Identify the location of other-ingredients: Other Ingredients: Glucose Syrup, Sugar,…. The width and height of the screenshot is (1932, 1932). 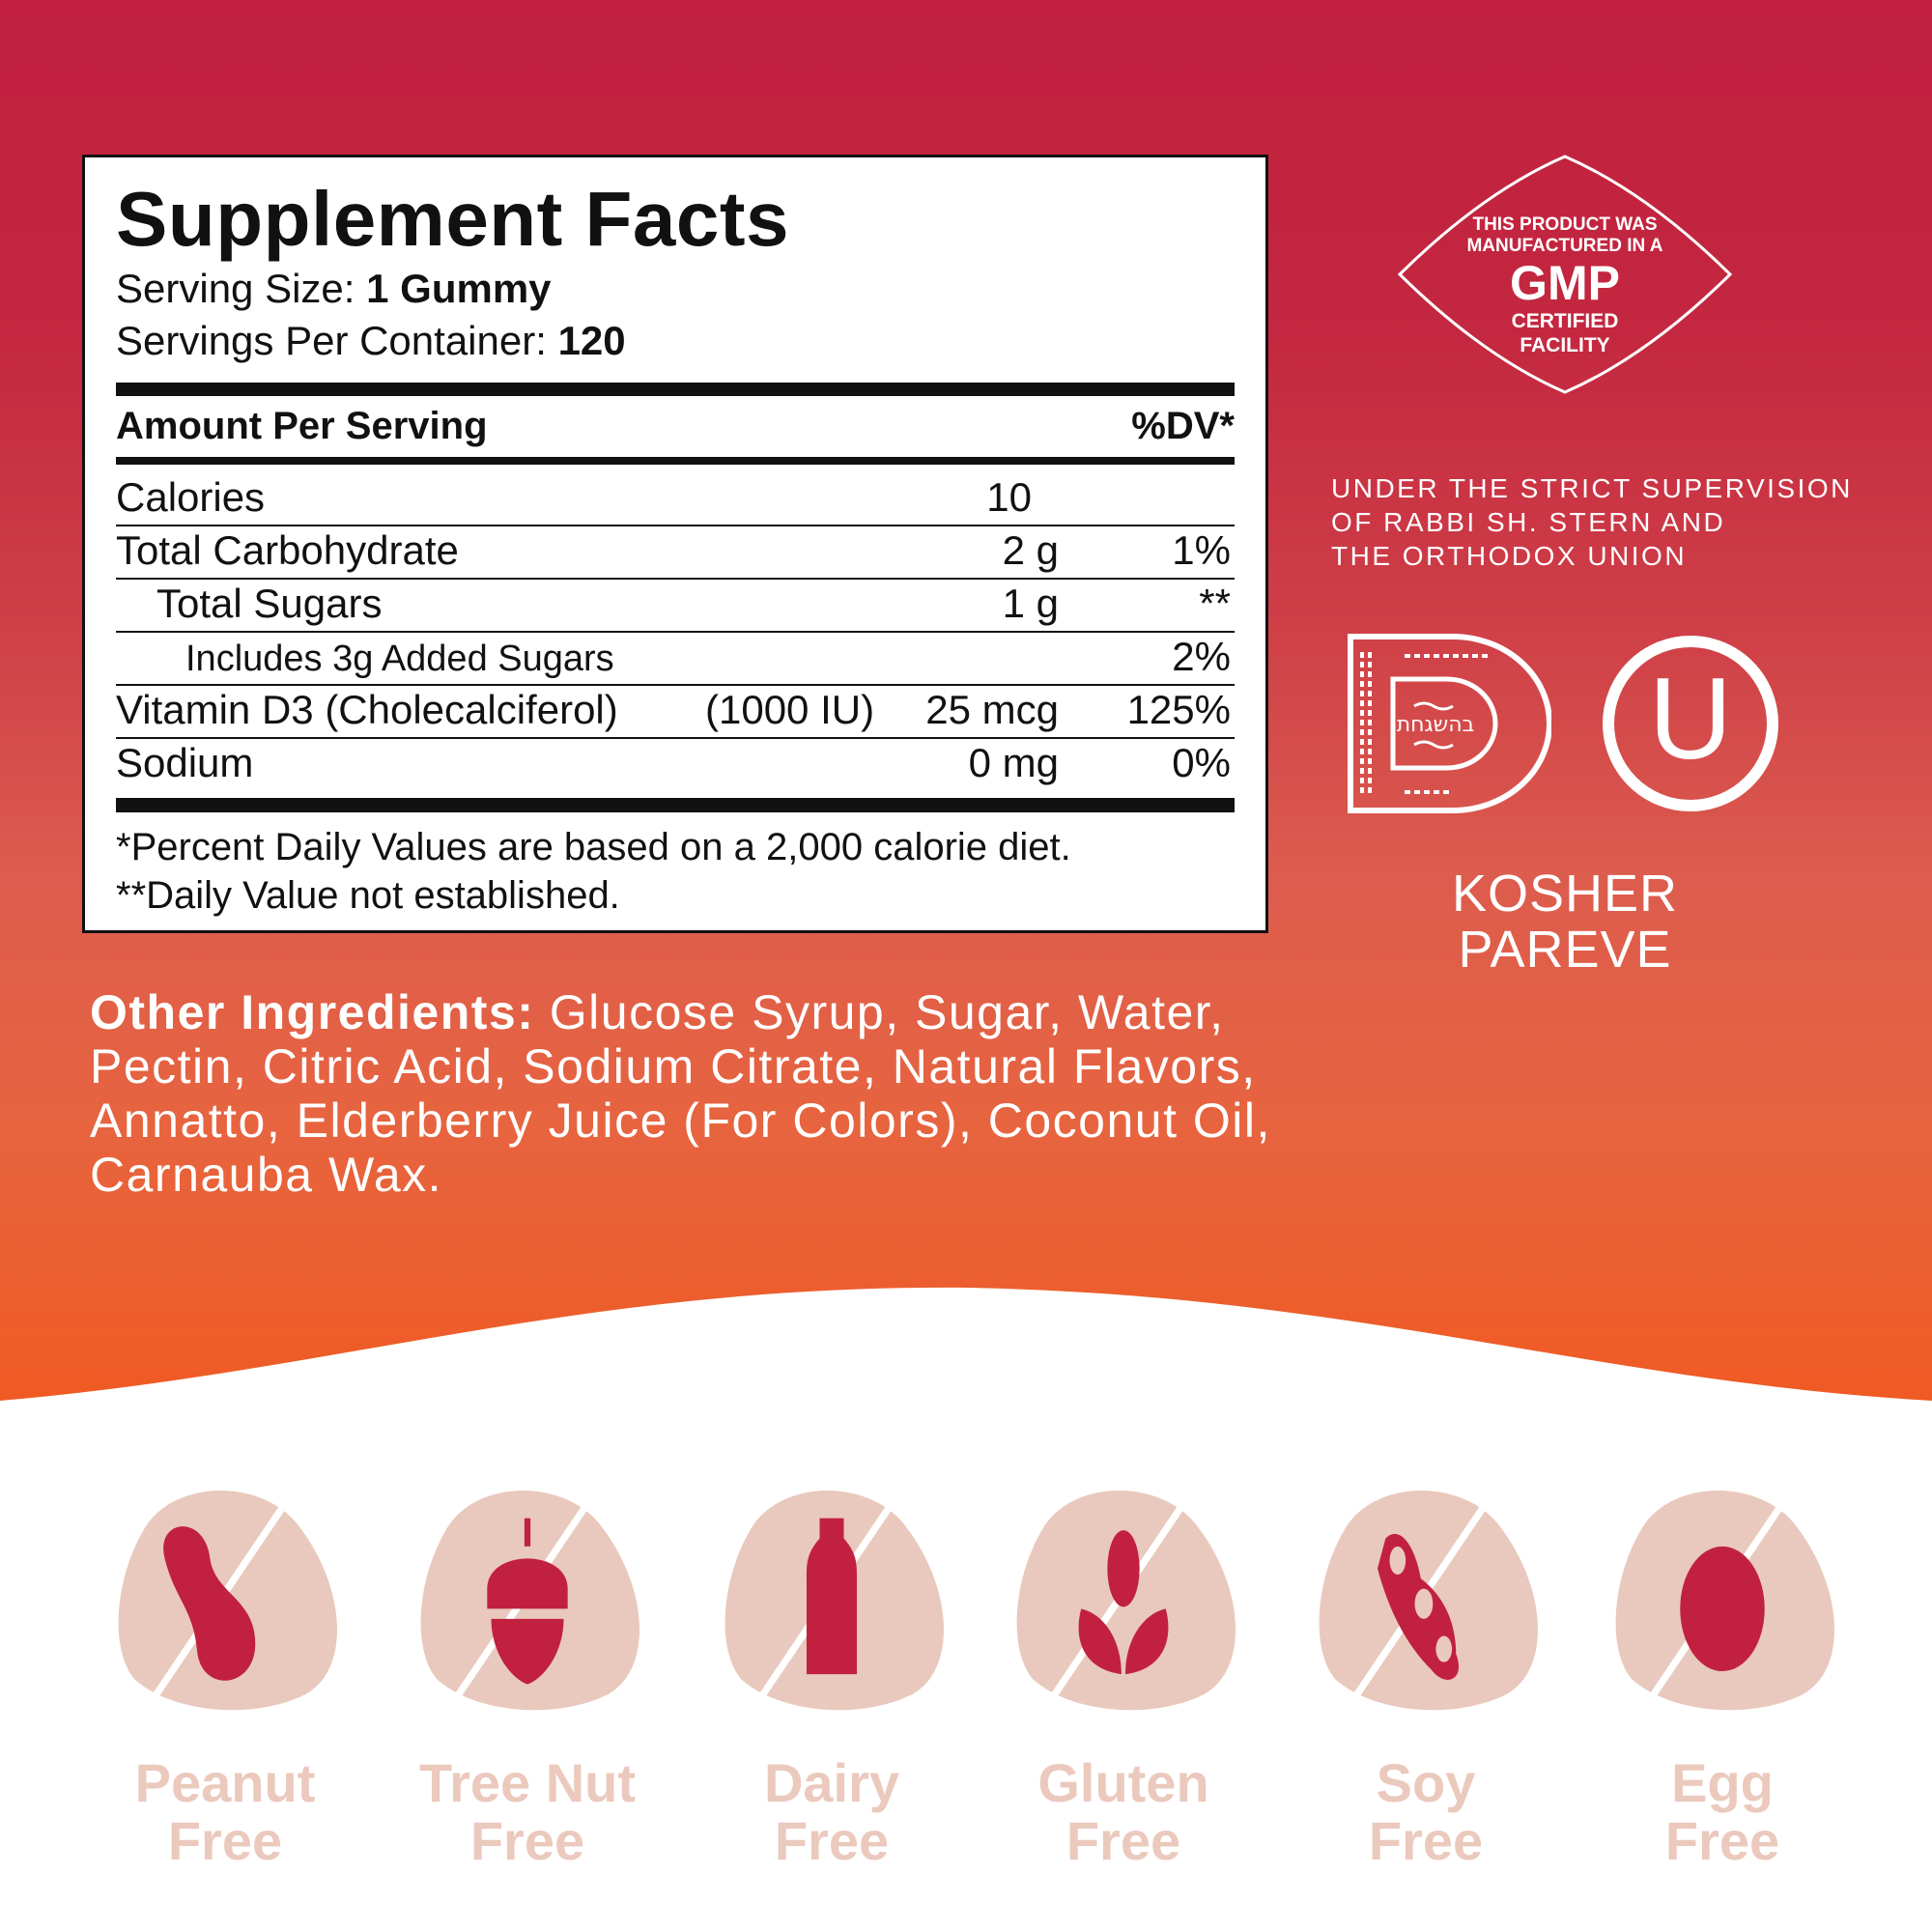
(680, 1093).